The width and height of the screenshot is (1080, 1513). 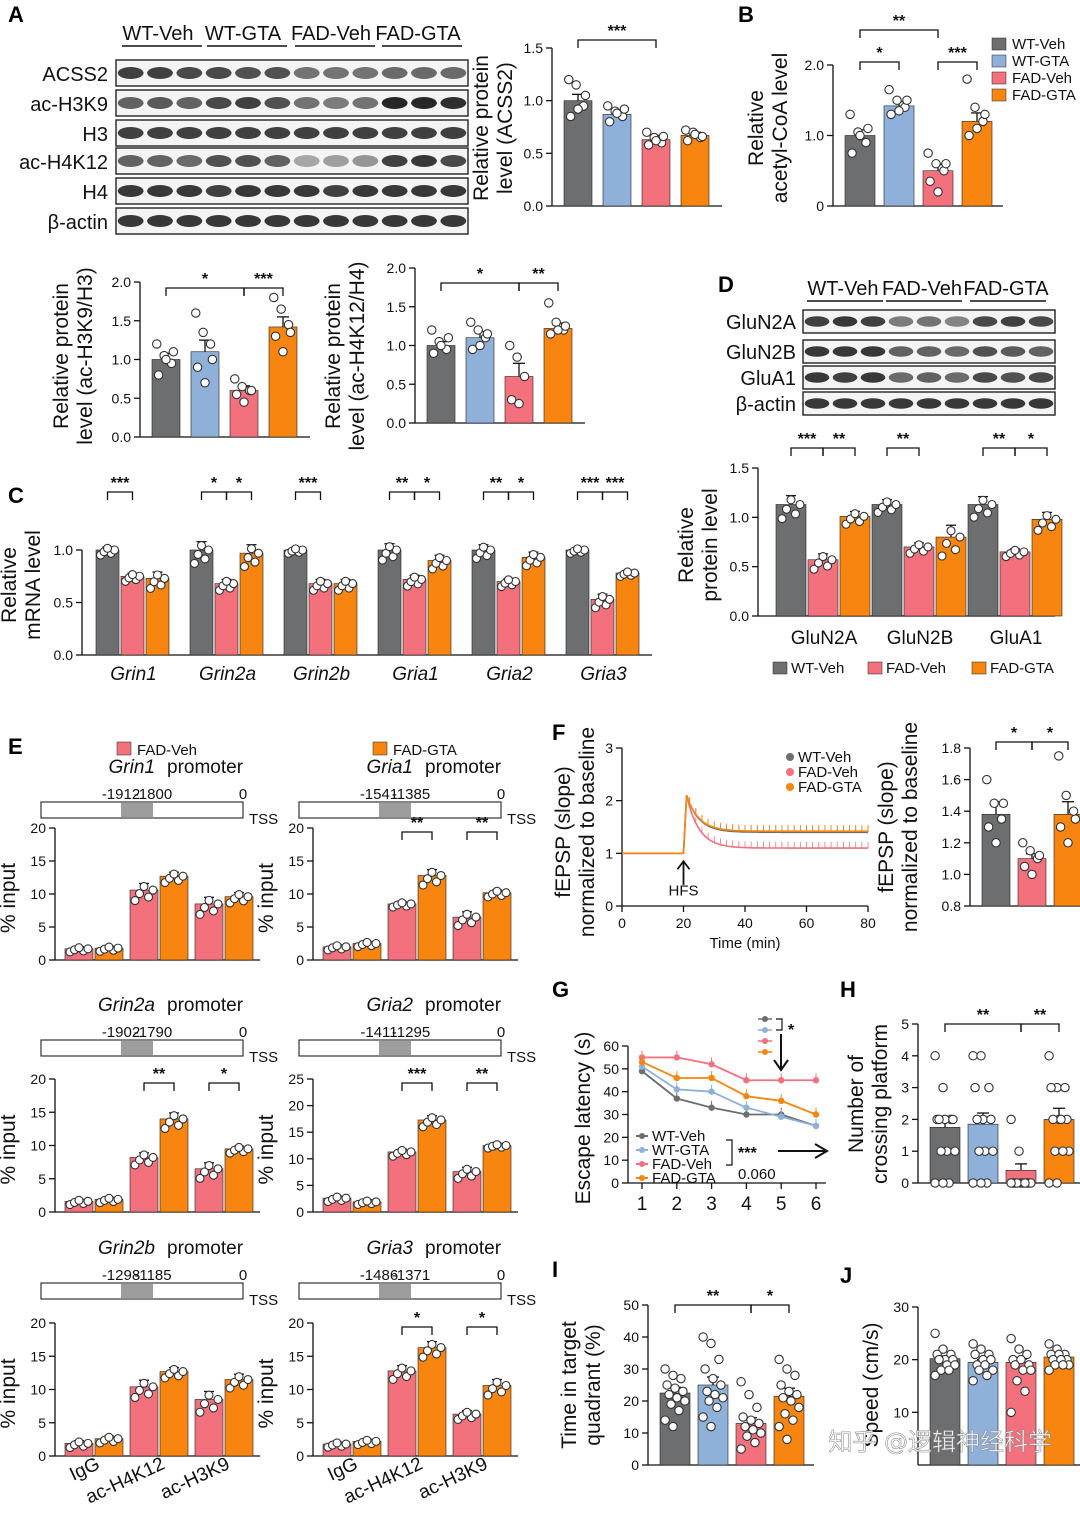 What do you see at coordinates (729, 1098) in the screenshot?
I see `G-series-WT-Veh` at bounding box center [729, 1098].